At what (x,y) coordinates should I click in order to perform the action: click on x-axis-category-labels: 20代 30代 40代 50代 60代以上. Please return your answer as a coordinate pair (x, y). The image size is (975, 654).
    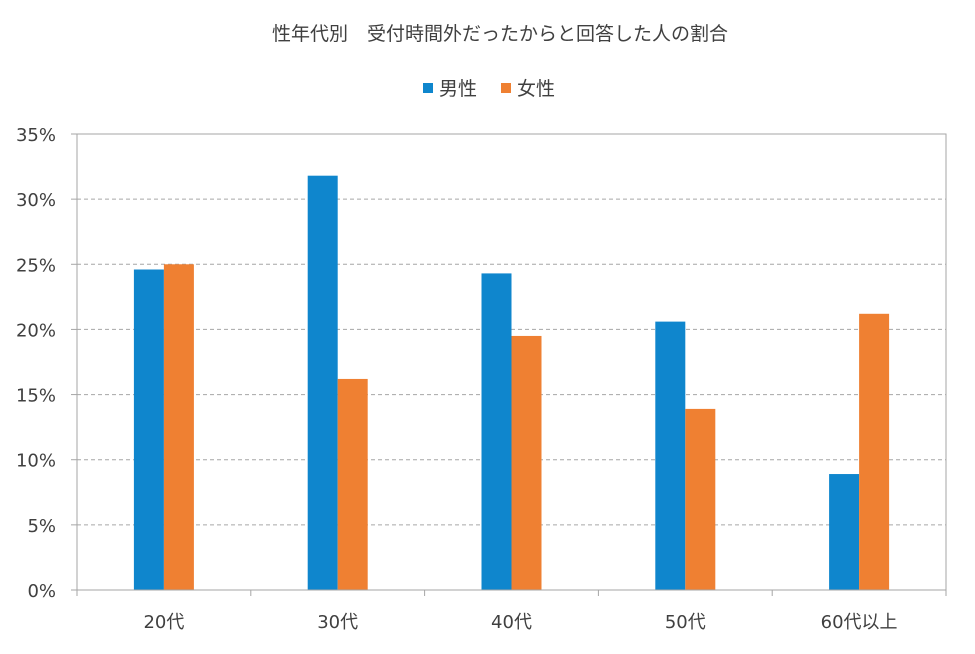
    Looking at the image, I should click on (520, 622).